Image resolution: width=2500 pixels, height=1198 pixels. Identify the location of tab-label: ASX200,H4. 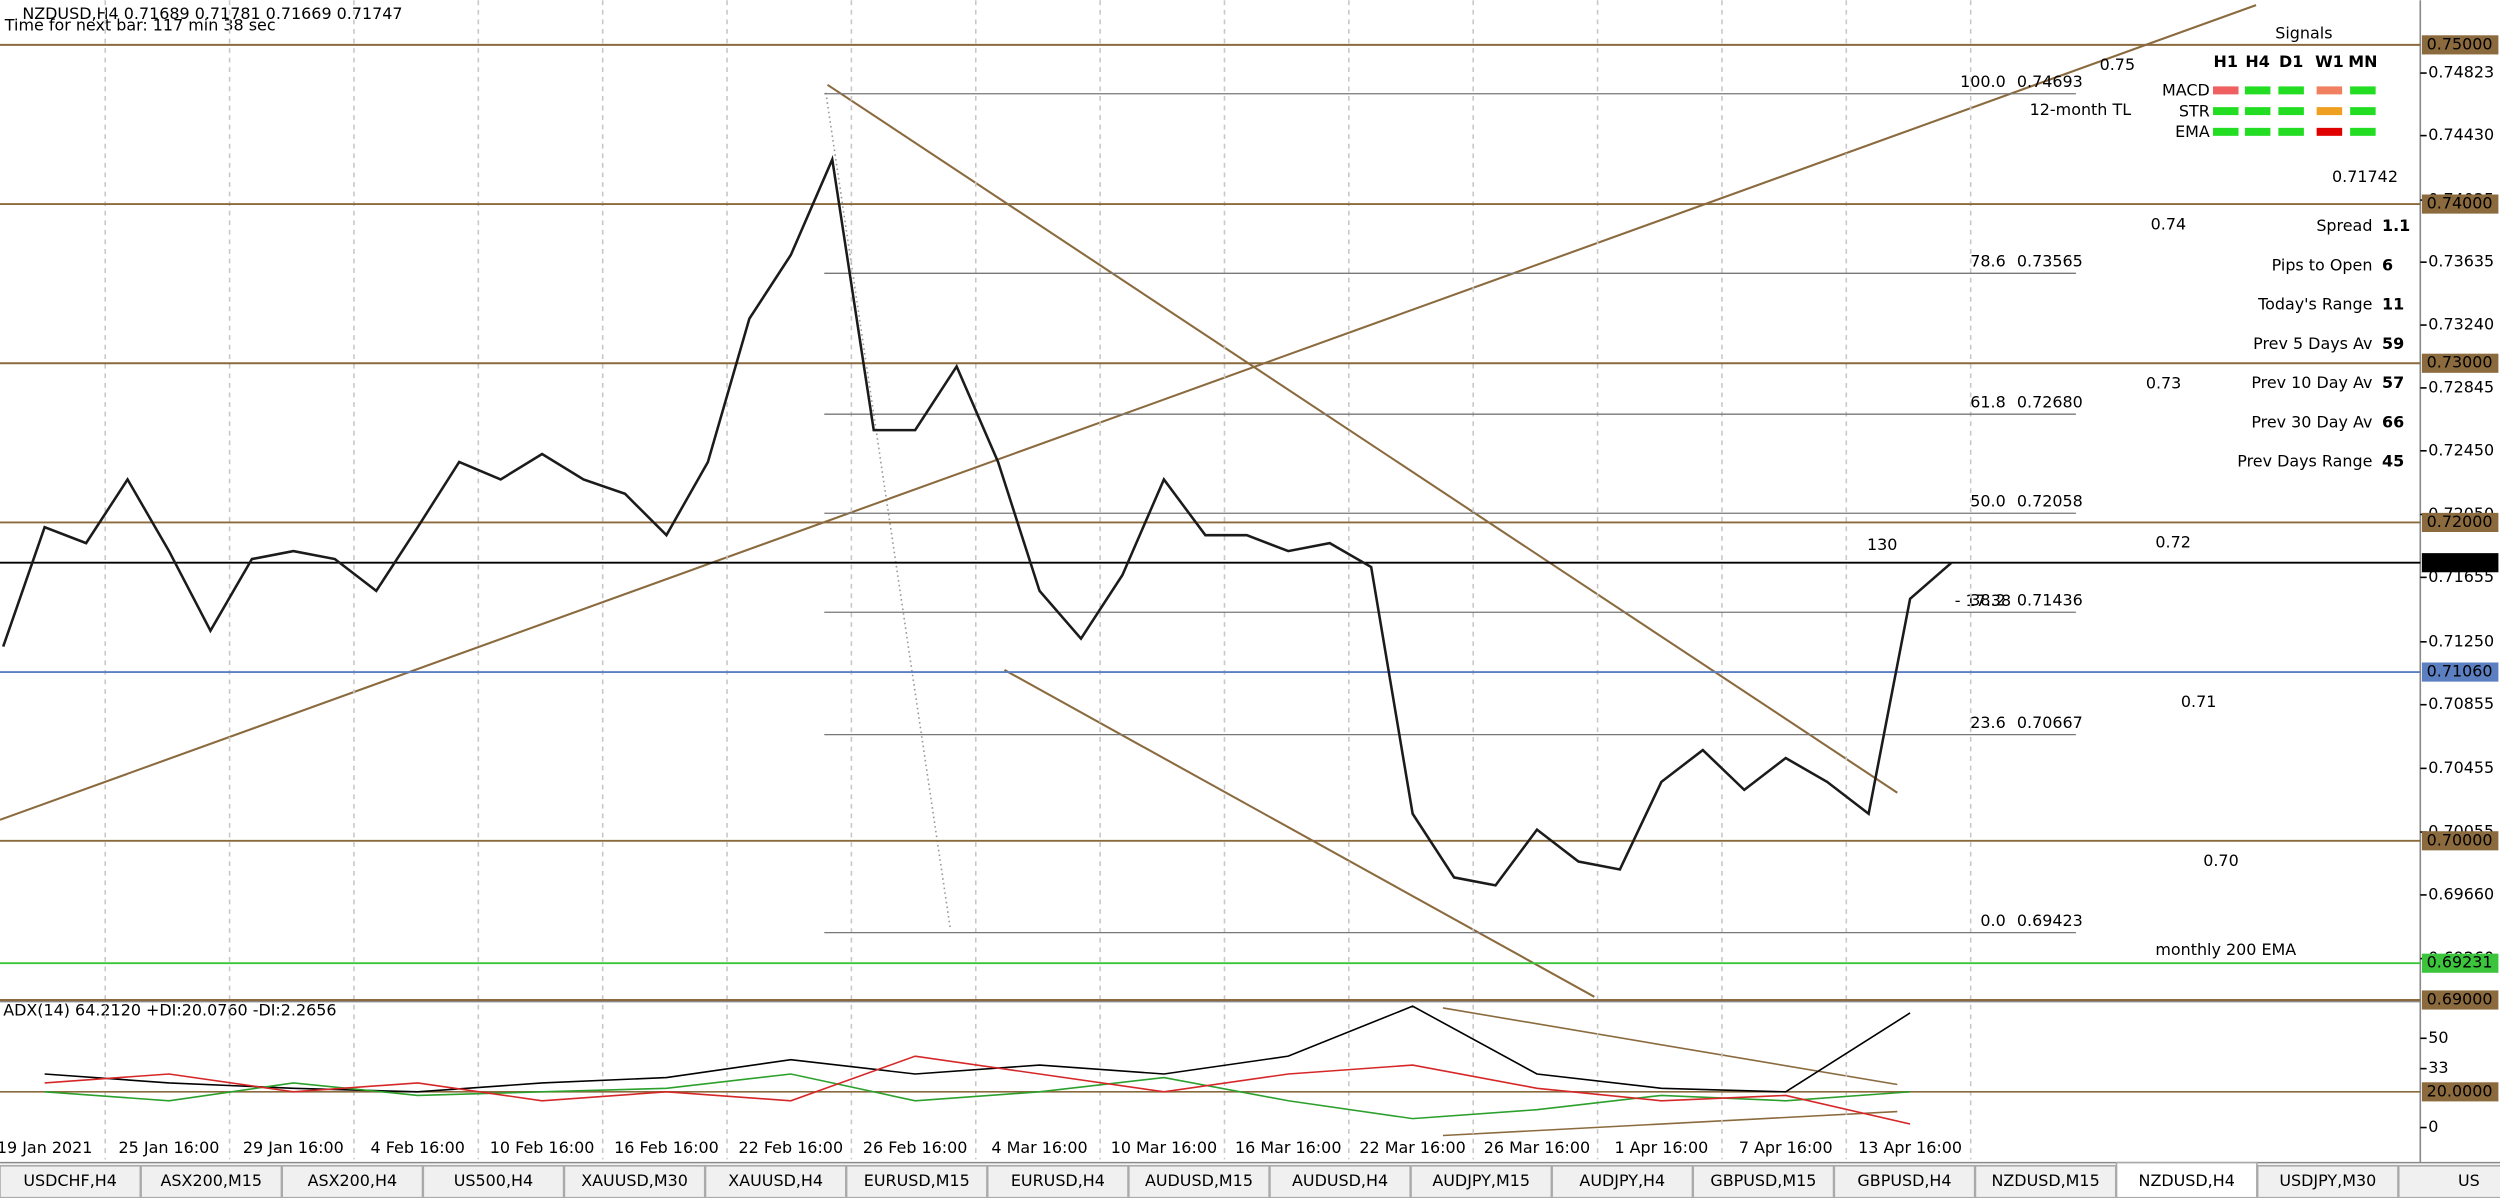
(353, 1180).